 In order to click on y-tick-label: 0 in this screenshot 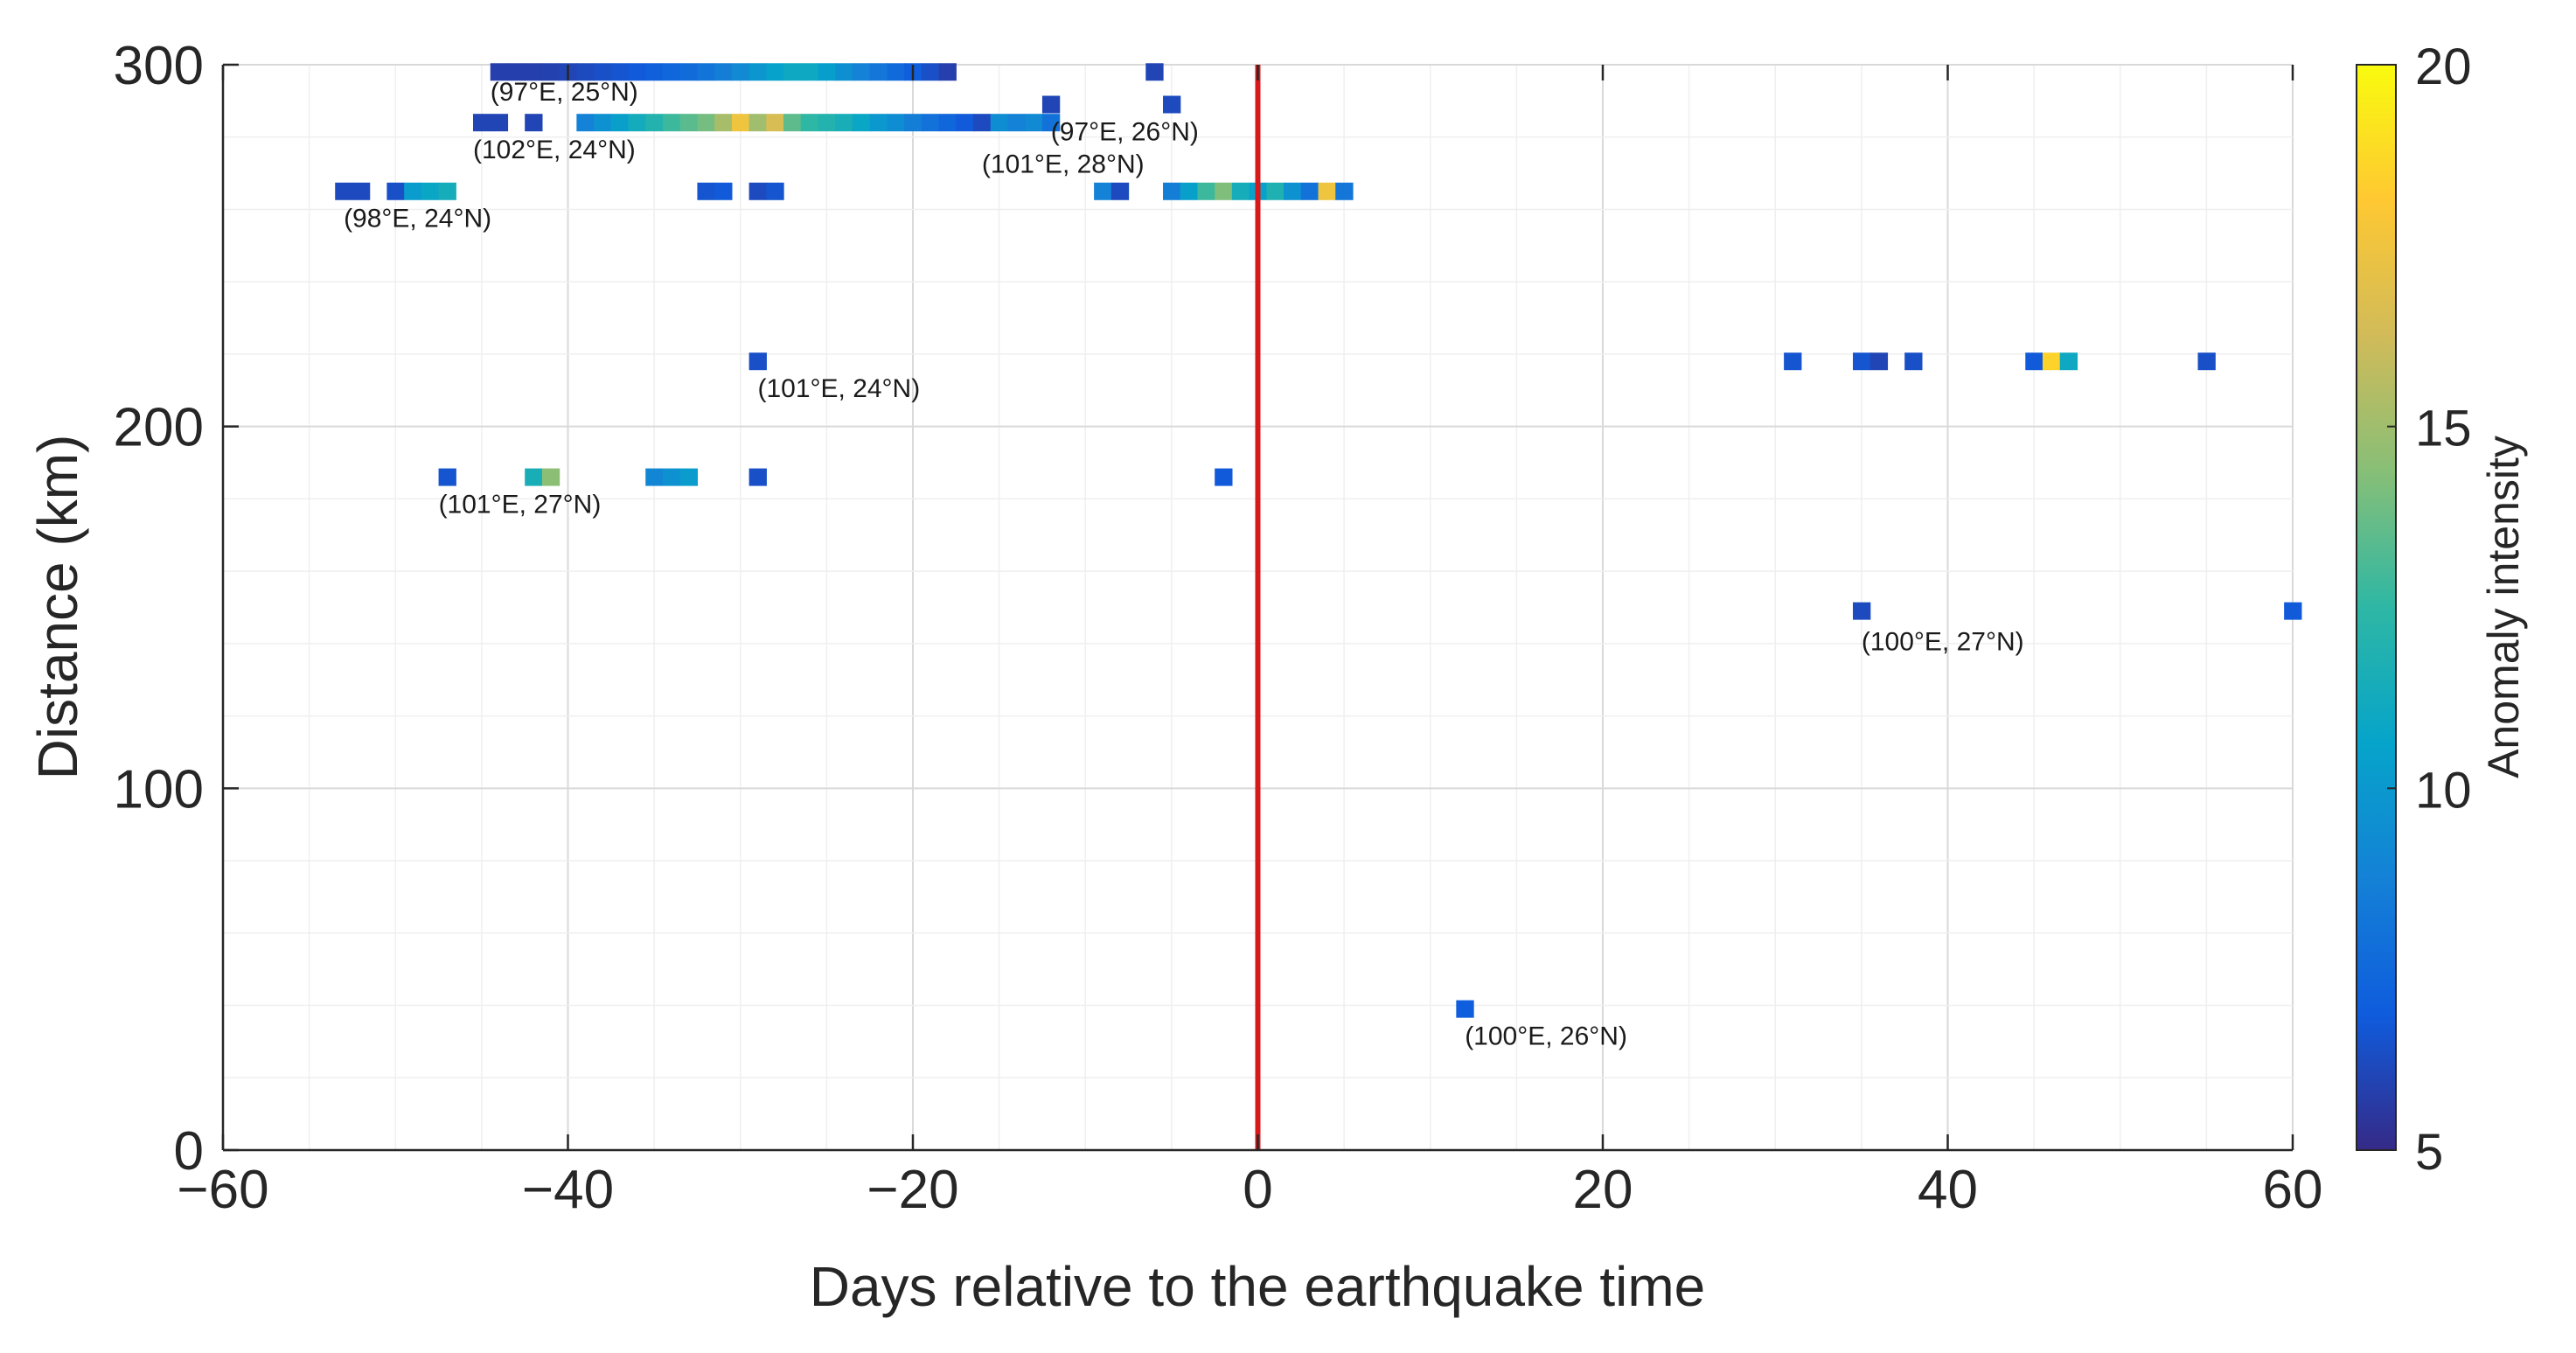, I will do `click(189, 1151)`.